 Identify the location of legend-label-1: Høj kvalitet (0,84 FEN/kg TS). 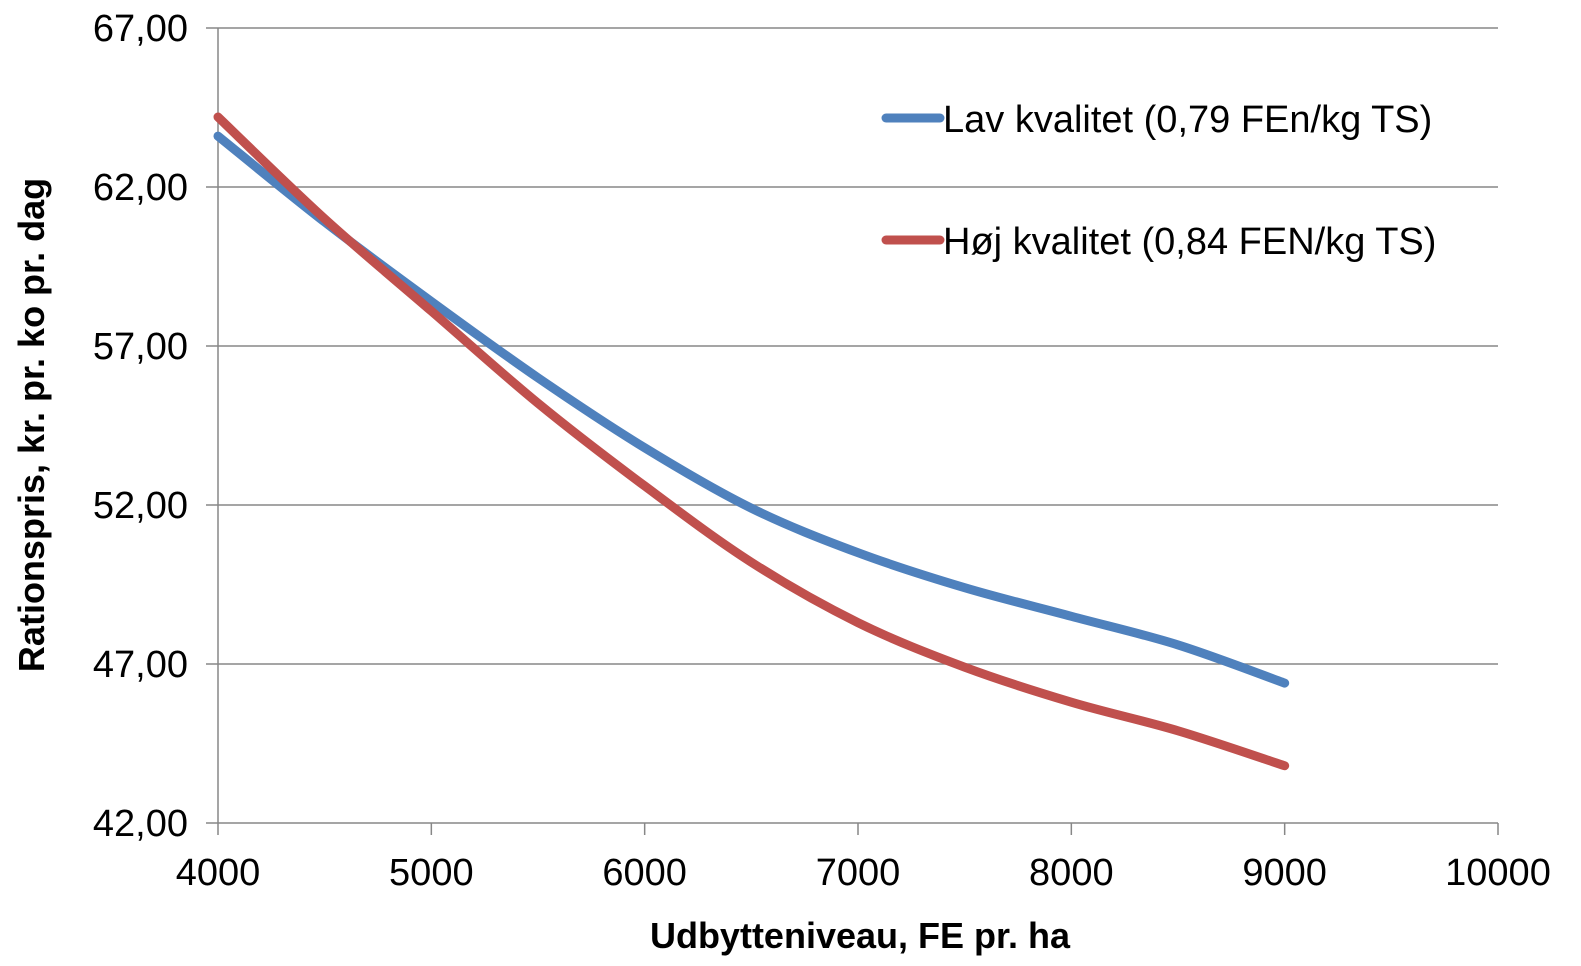
(1189, 242).